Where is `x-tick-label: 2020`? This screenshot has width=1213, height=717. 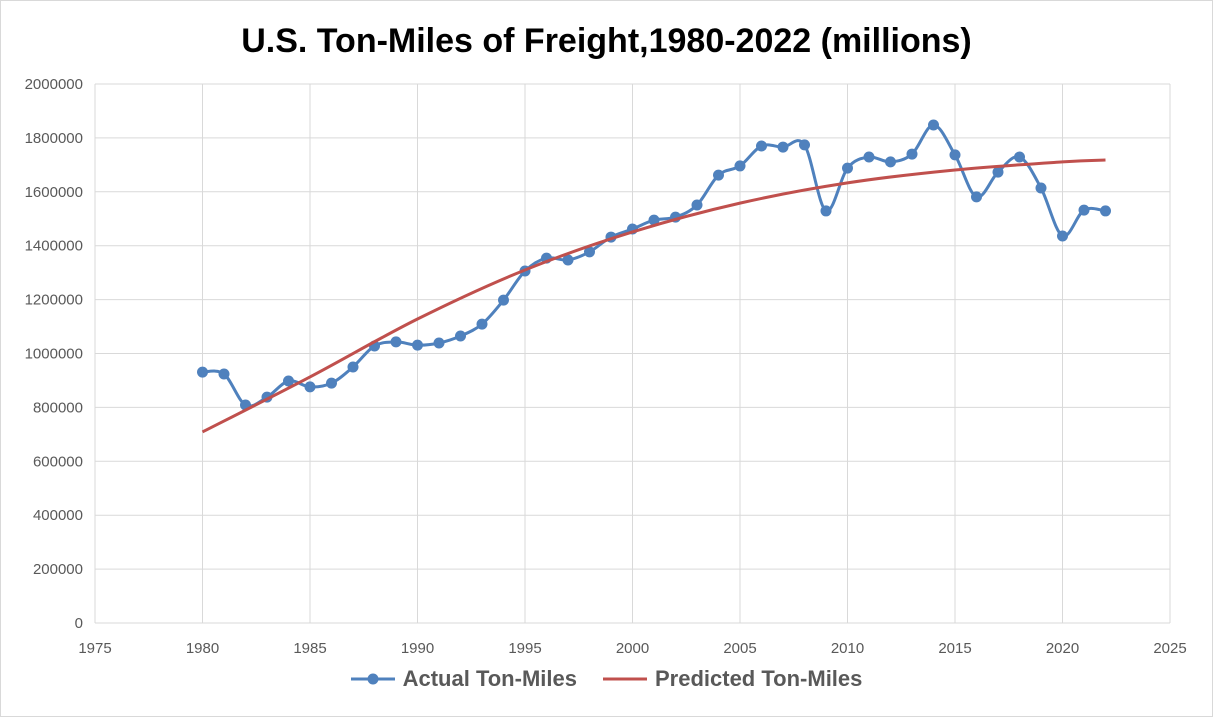
x-tick-label: 2020 is located at coordinates (1062, 648).